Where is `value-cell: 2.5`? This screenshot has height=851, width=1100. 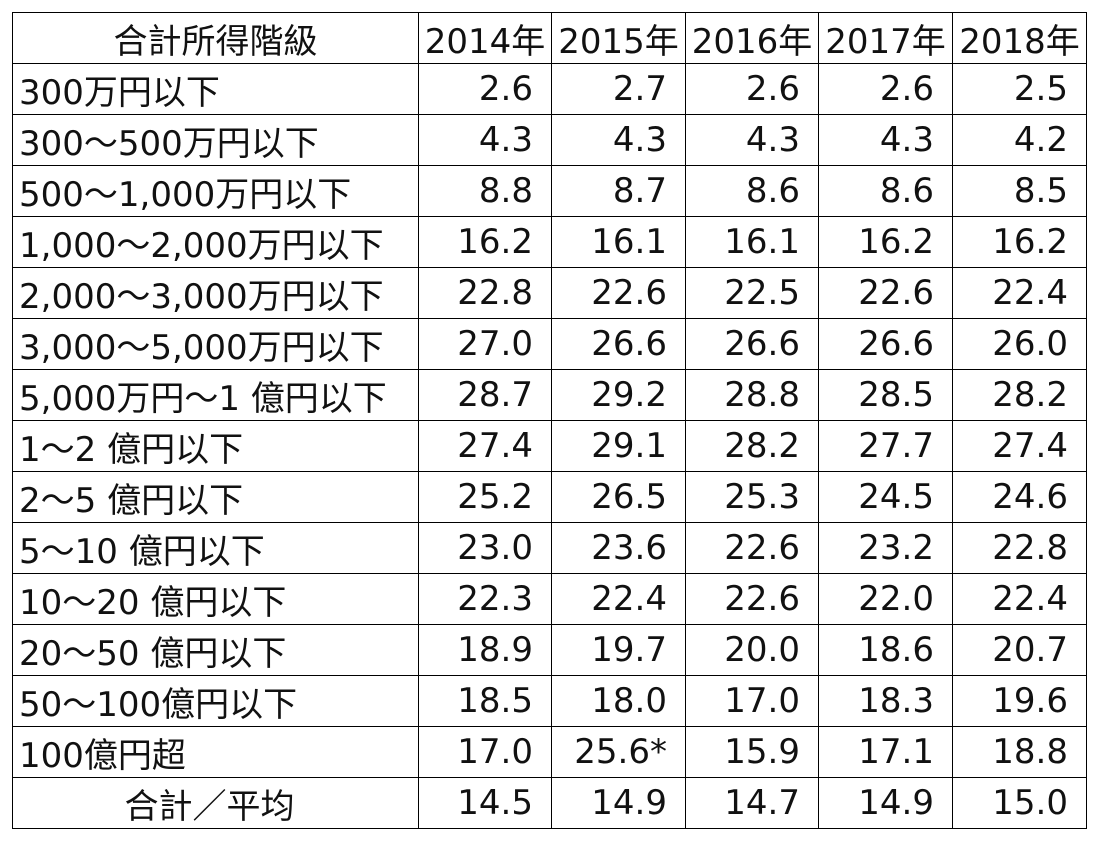
value-cell: 2.5 is located at coordinates (1019, 89).